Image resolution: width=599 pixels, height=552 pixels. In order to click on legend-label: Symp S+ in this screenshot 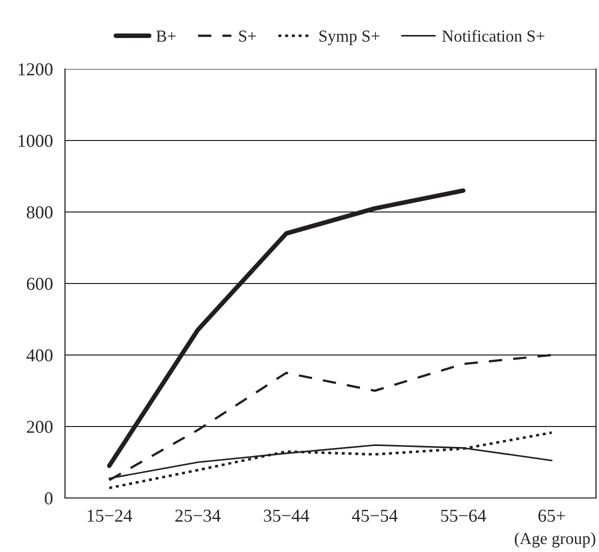, I will do `click(349, 38)`.